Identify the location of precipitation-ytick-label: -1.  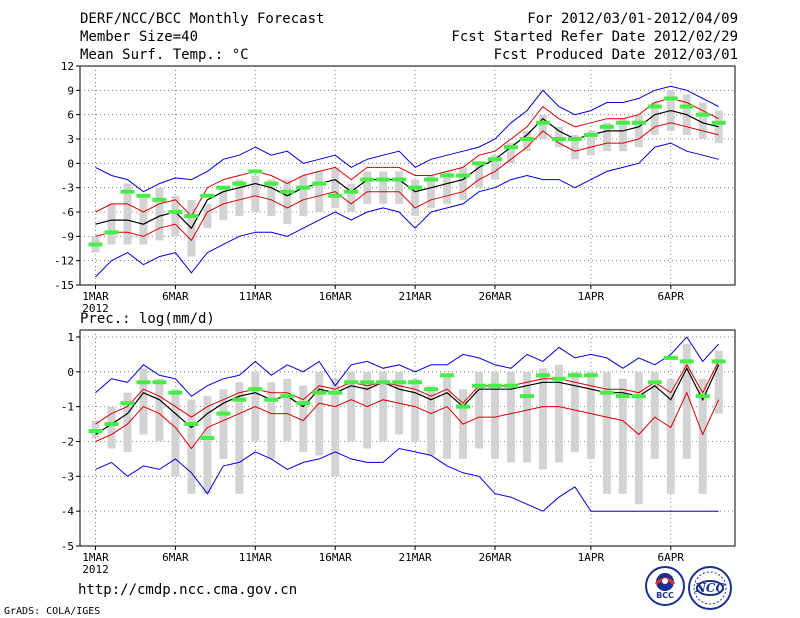
(67, 407).